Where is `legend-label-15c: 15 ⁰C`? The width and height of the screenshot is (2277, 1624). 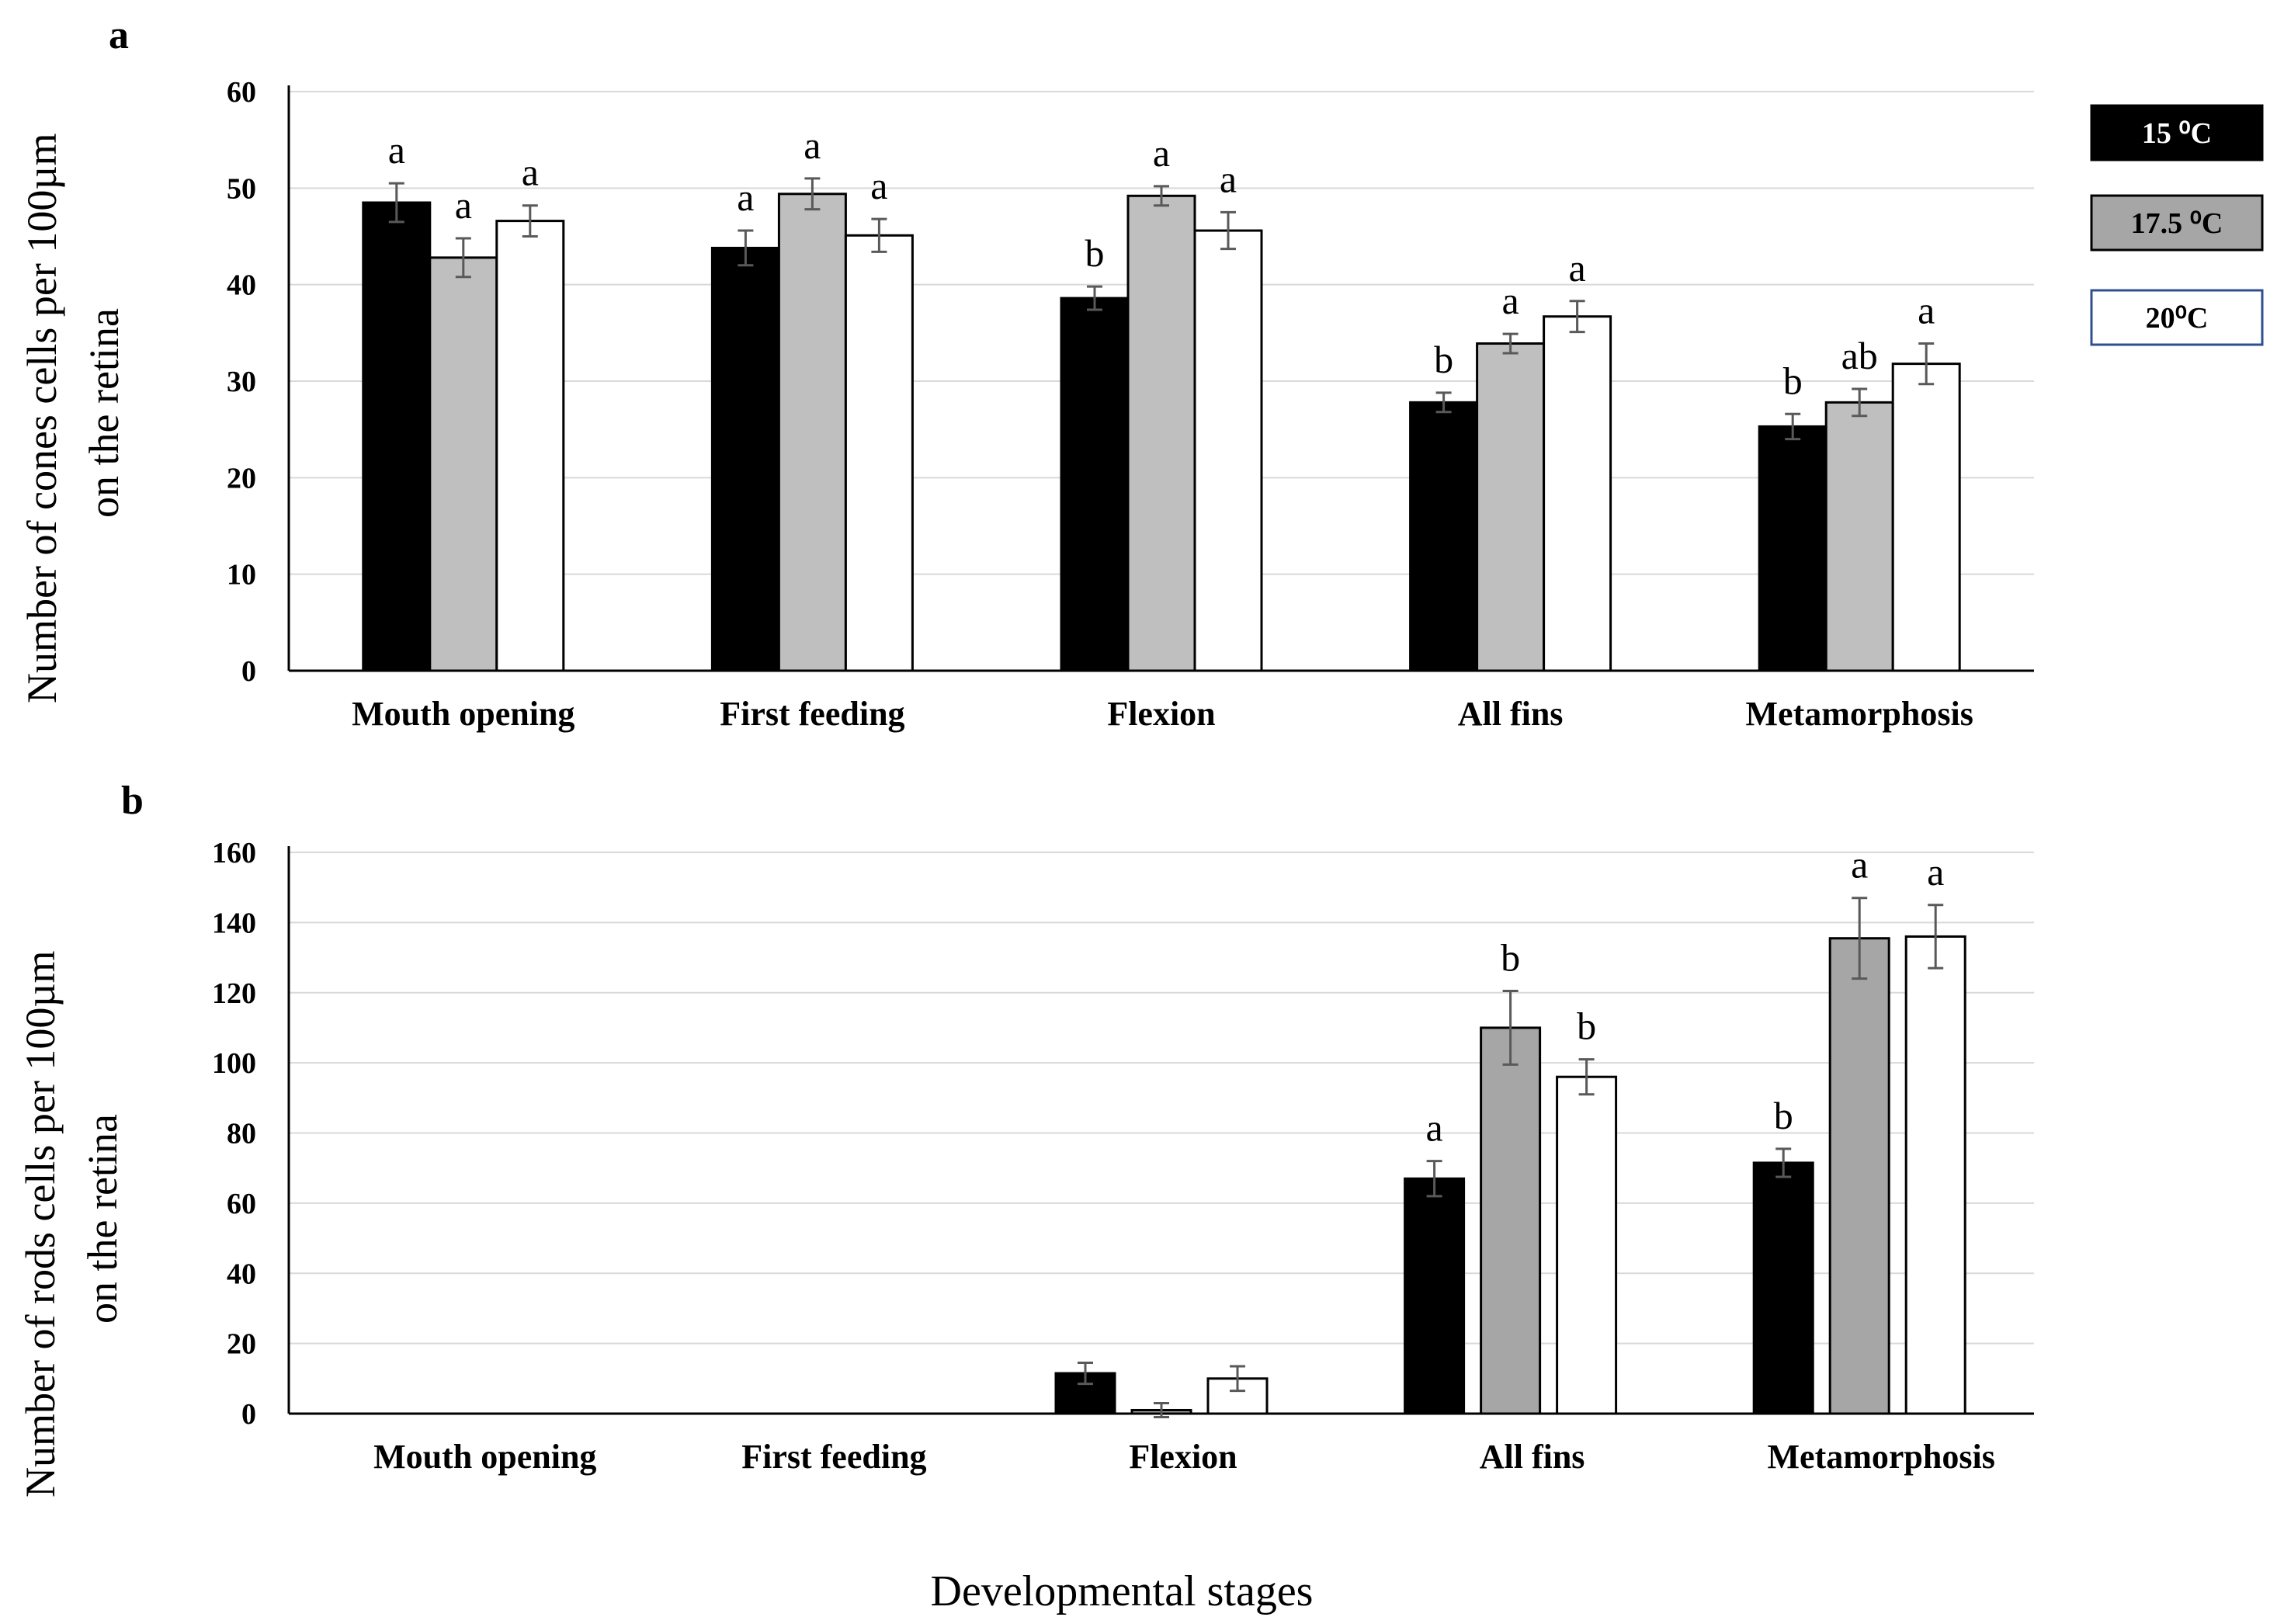 legend-label-15c: 15 ⁰C is located at coordinates (2177, 133).